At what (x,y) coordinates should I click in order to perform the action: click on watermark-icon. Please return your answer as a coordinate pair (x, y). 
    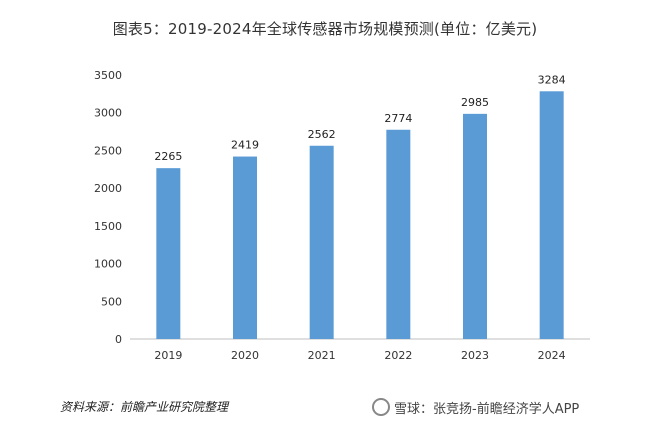
    Looking at the image, I should click on (381, 407).